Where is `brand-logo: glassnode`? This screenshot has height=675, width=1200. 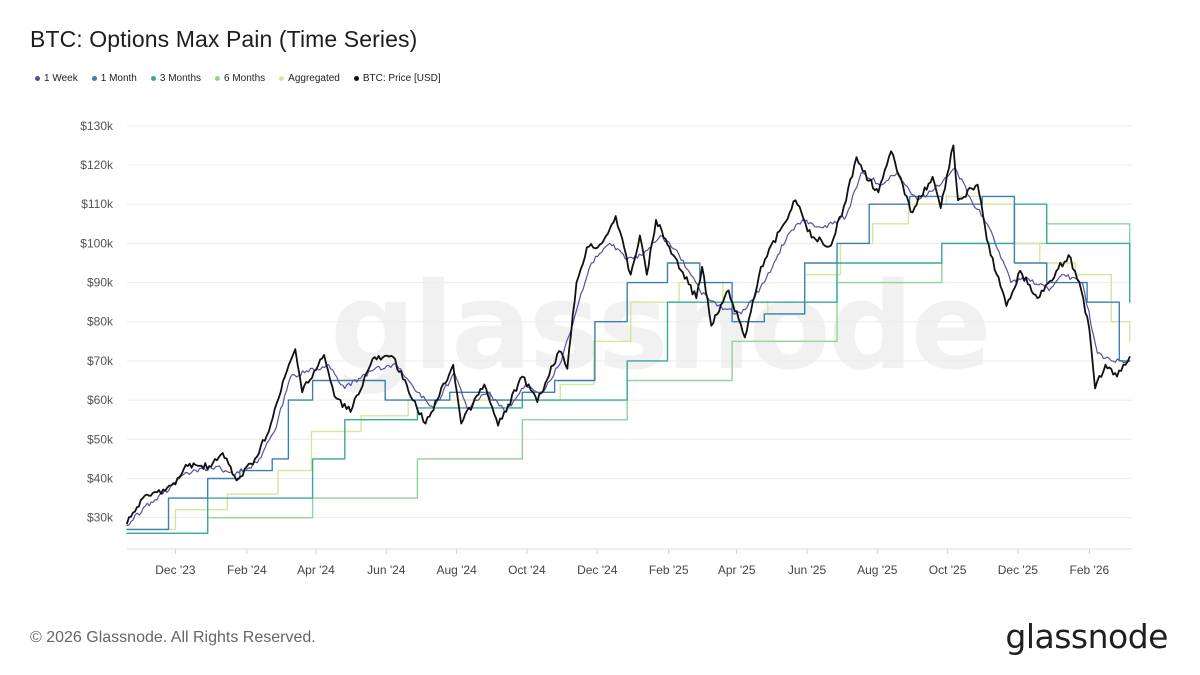 brand-logo: glassnode is located at coordinates (1086, 636).